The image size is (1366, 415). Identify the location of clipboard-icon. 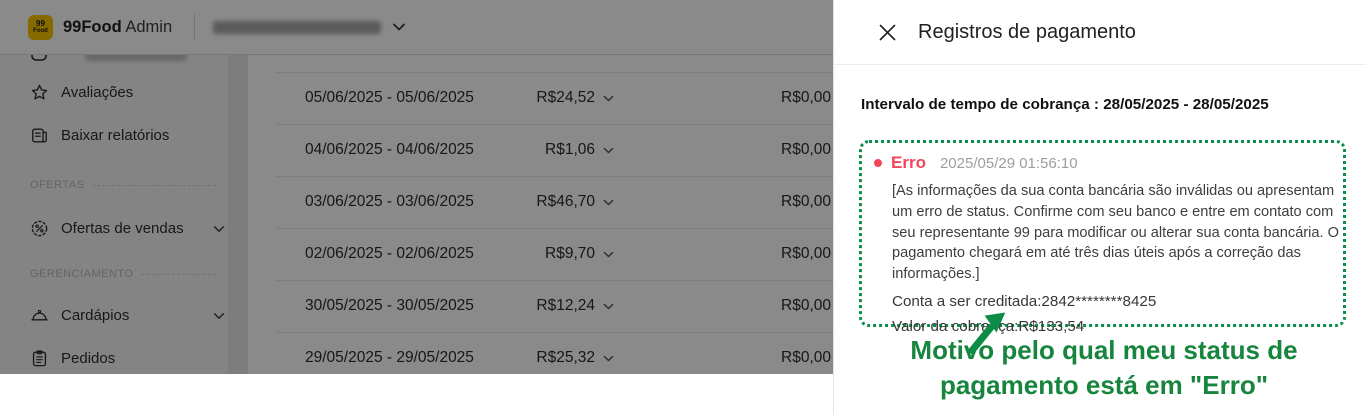
(39, 358).